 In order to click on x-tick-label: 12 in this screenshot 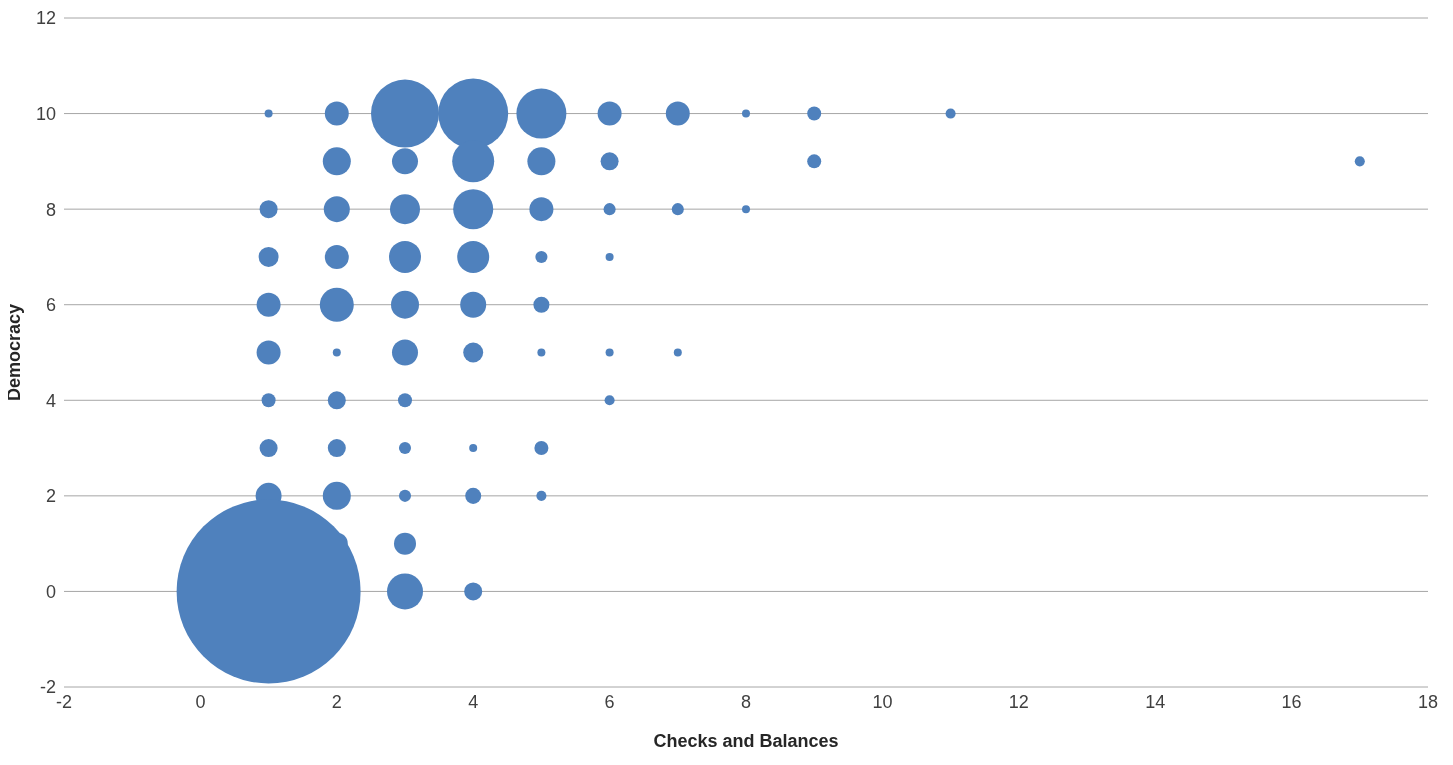, I will do `click(1018, 701)`.